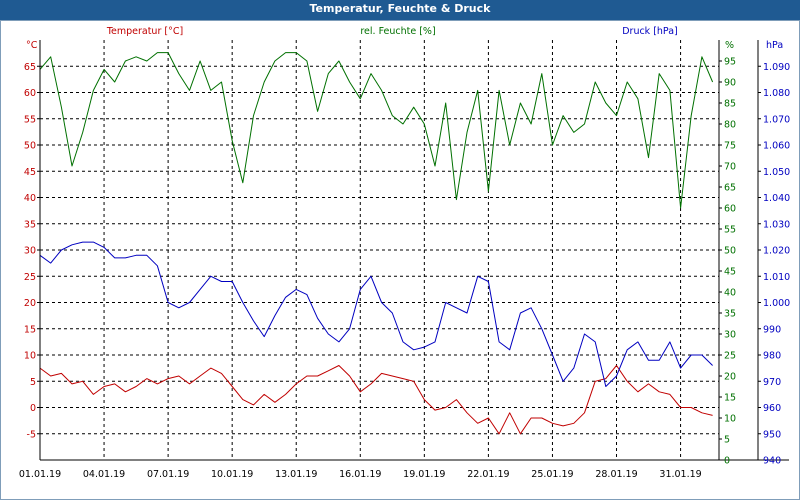 The width and height of the screenshot is (800, 500). Describe the element at coordinates (616, 474) in the screenshot. I see `x-tick-label: 28.01.19` at that location.